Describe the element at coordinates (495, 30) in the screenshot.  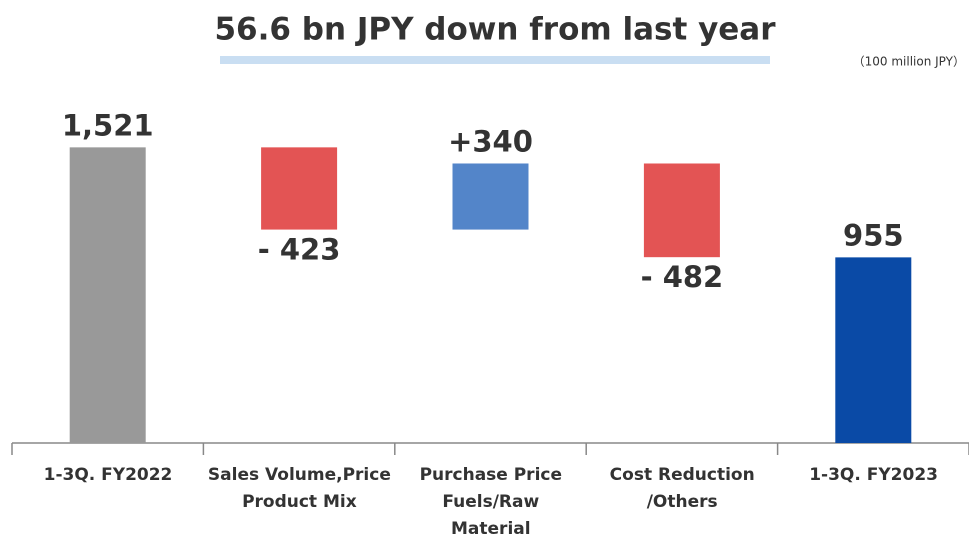
I see `chart-title: 56.6 bn JPY down from last year` at that location.